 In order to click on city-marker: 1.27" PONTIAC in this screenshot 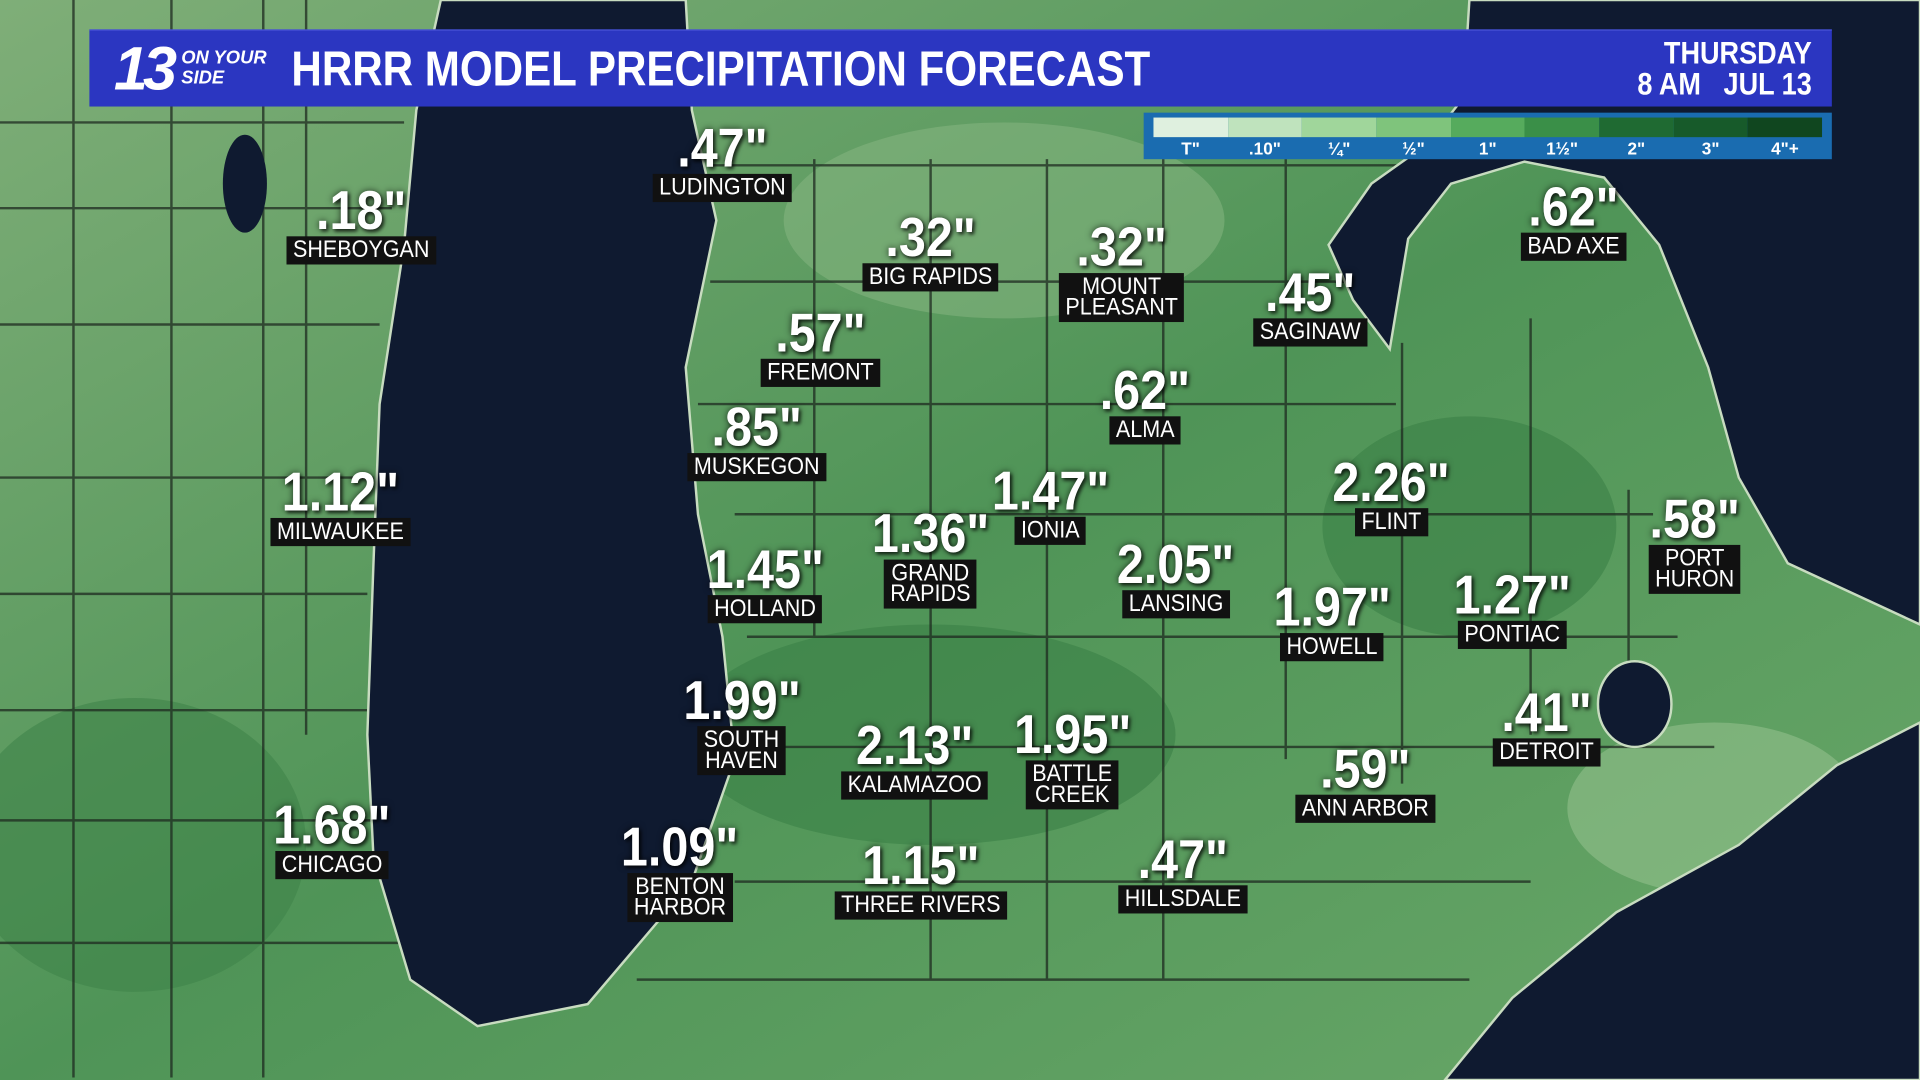, I will do `click(1512, 606)`.